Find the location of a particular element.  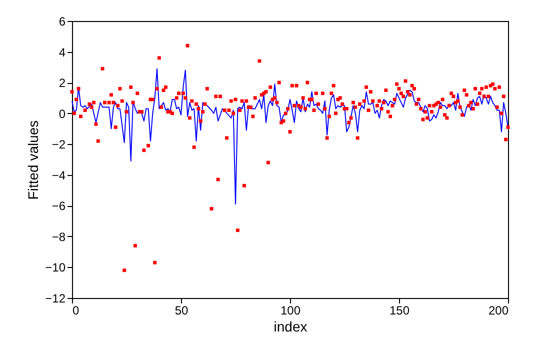

x-tick-label: 200 is located at coordinates (498, 311).